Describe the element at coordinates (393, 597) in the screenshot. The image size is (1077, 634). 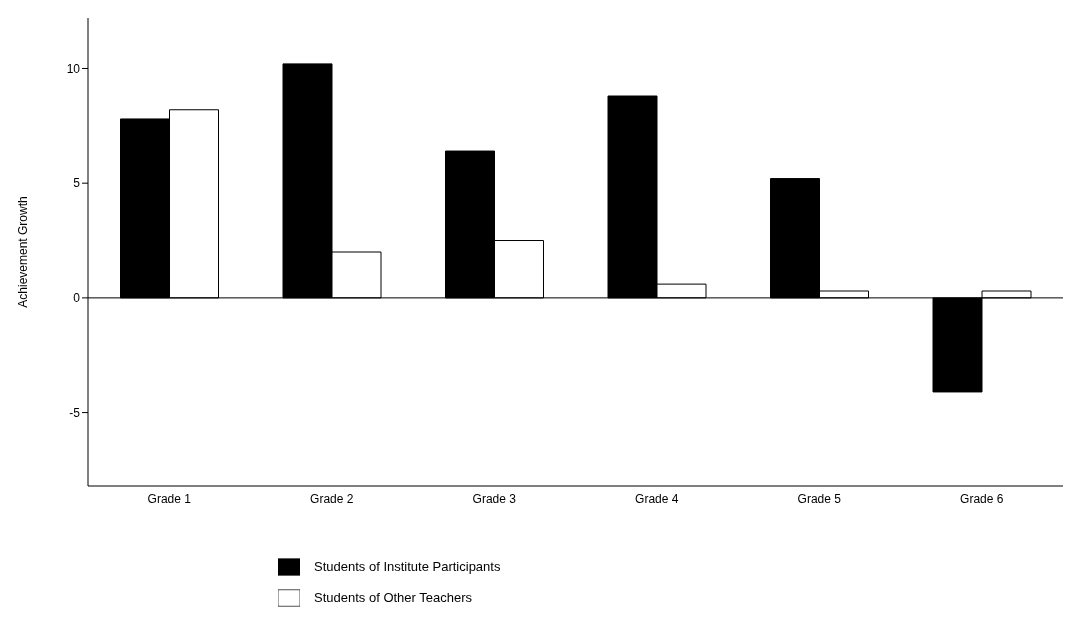
I see `legend-label: Students of Other Teachers` at that location.